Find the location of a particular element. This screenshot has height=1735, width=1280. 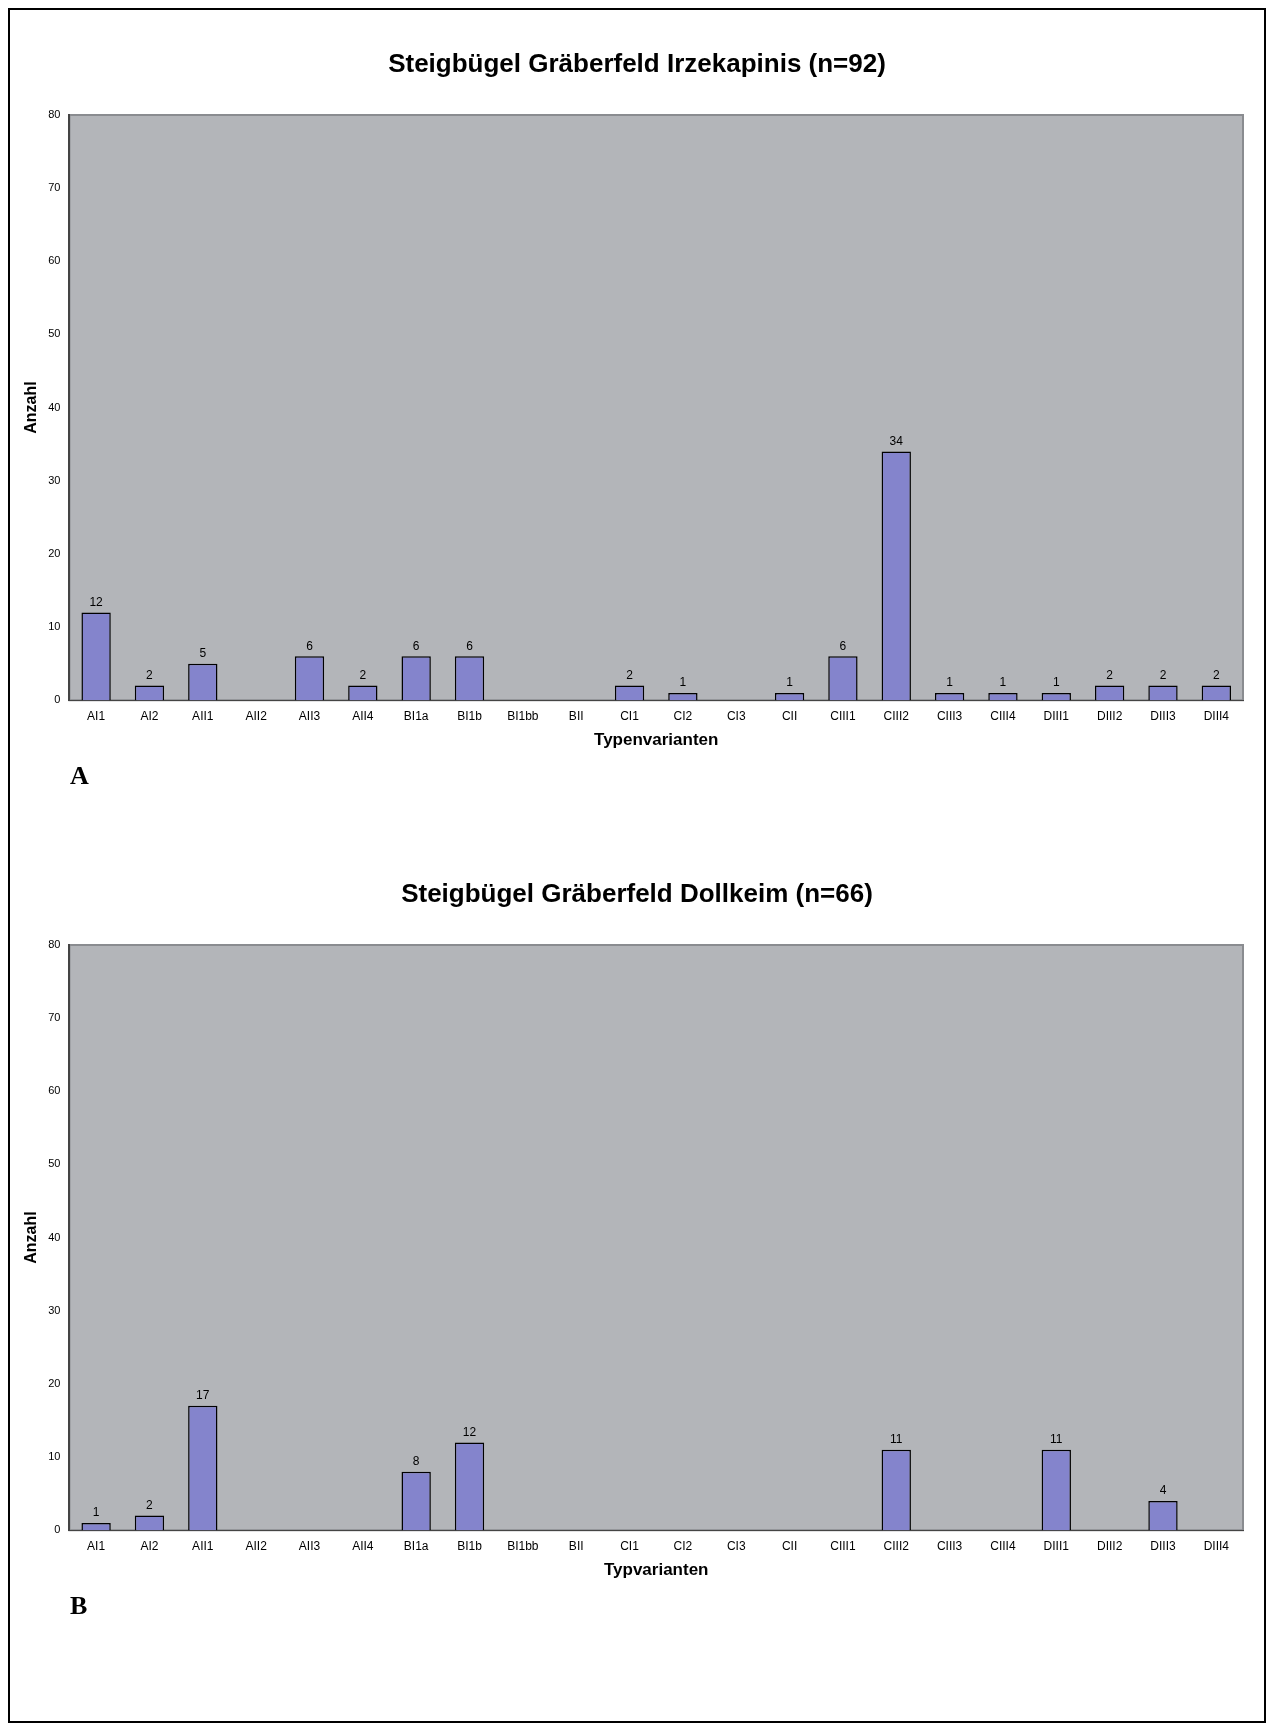

text: A is located at coordinates (80, 776).